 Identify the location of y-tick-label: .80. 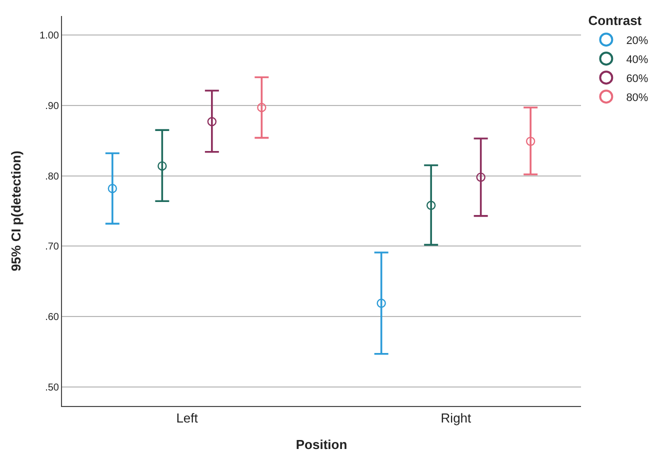
(52, 176).